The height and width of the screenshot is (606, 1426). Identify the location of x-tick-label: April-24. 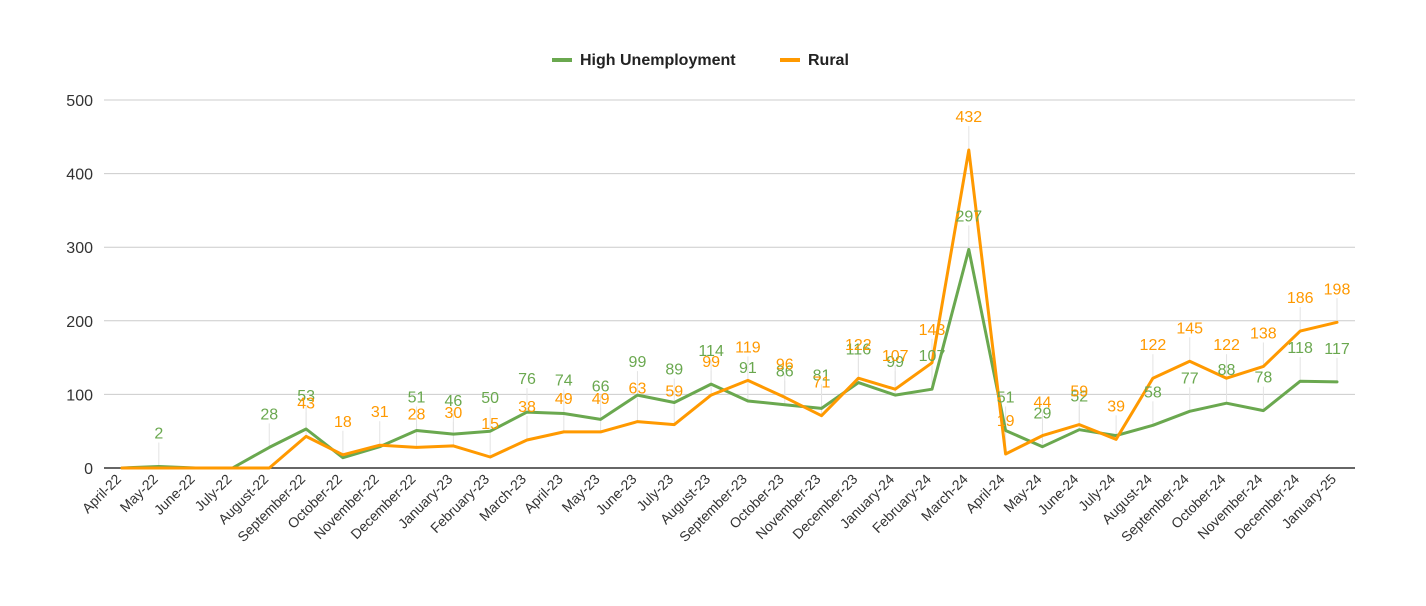
(985, 494).